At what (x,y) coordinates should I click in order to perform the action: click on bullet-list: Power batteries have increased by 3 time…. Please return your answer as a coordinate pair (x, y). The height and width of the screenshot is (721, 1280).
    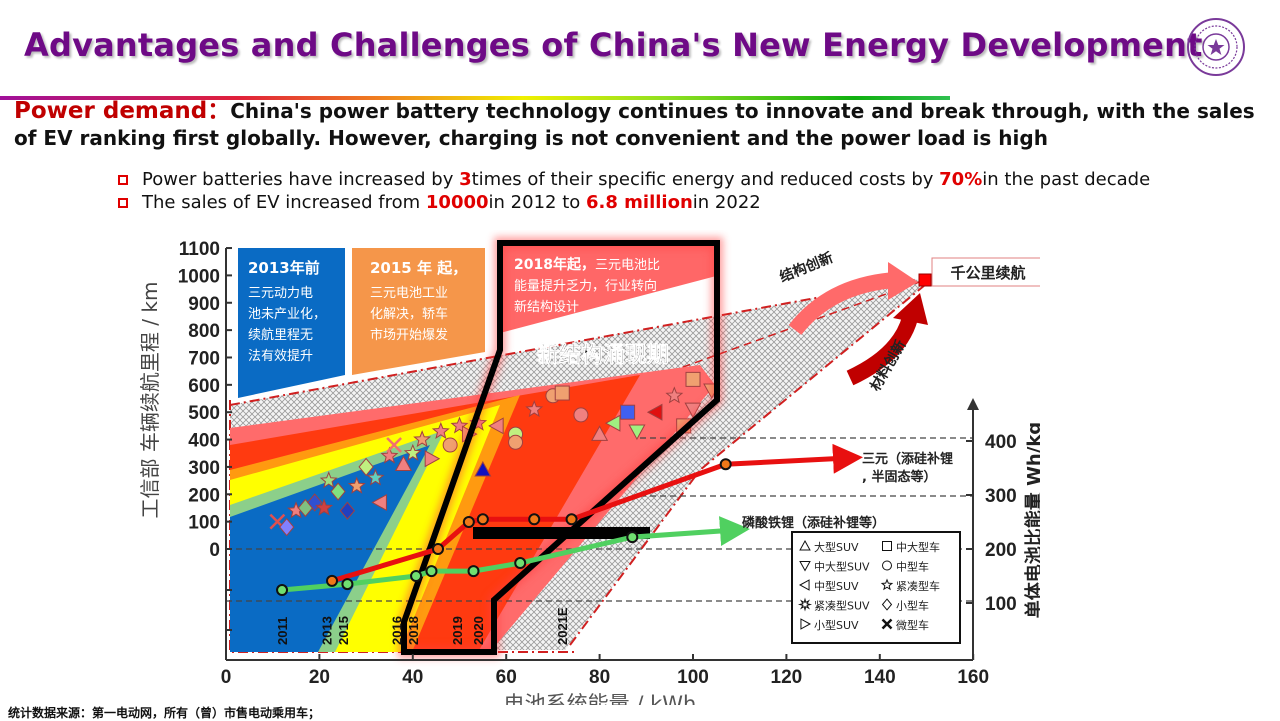
    Looking at the image, I should click on (634, 191).